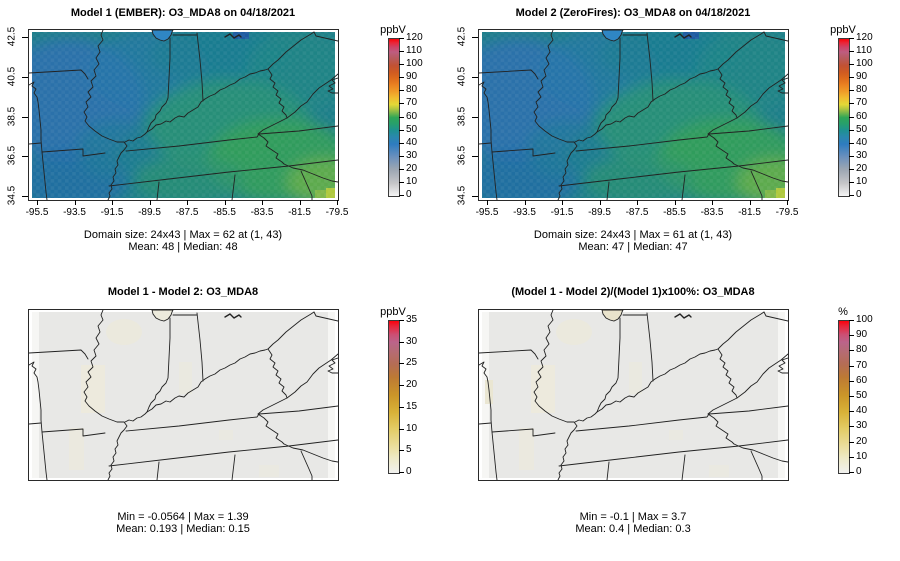 Image resolution: width=900 pixels, height=561 pixels. Describe the element at coordinates (633, 395) in the screenshot. I see `map-canvas-percent-difference` at that location.